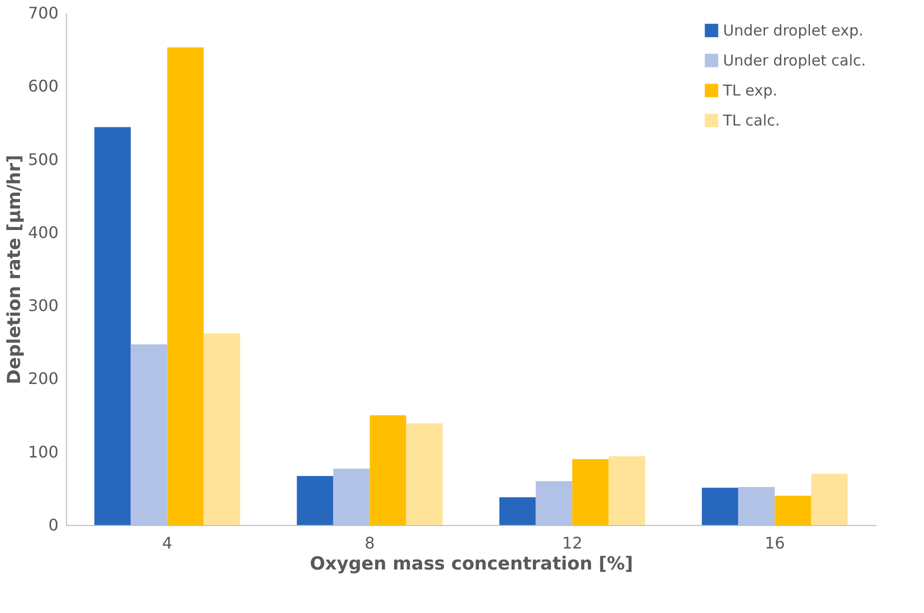 The image size is (924, 613). What do you see at coordinates (43, 232) in the screenshot?
I see `y-tick-label: 400` at bounding box center [43, 232].